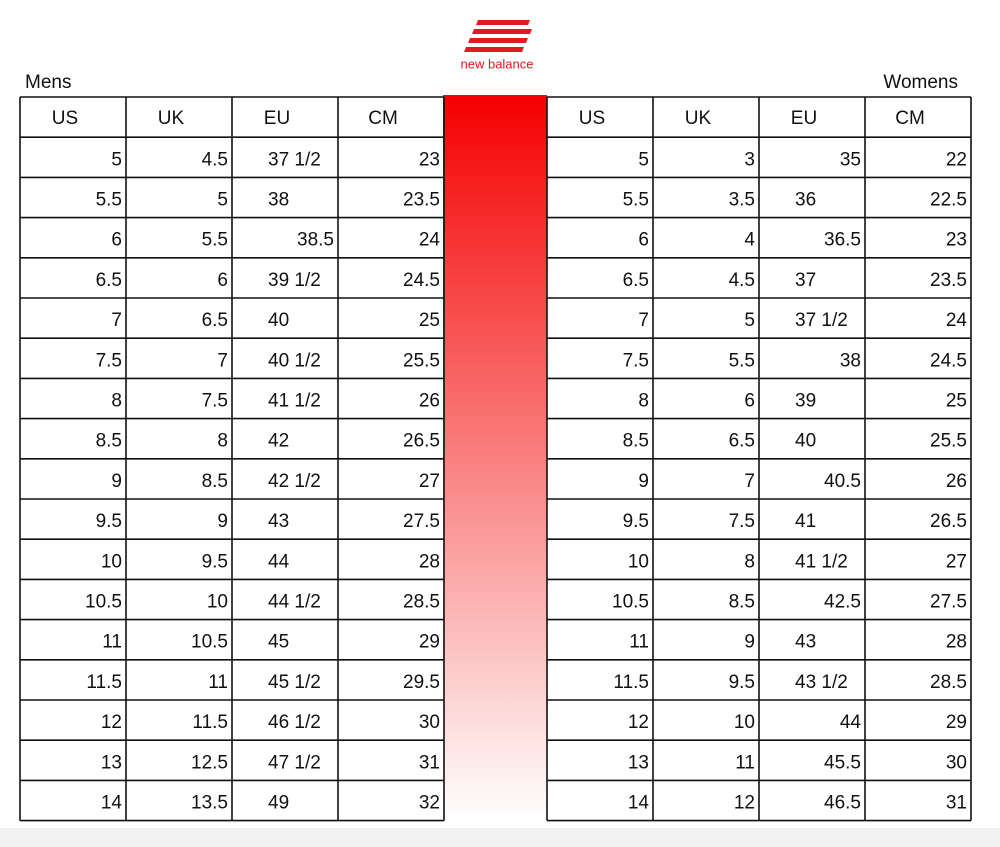  Describe the element at coordinates (749, 159) in the screenshot. I see `cell: 3` at that location.